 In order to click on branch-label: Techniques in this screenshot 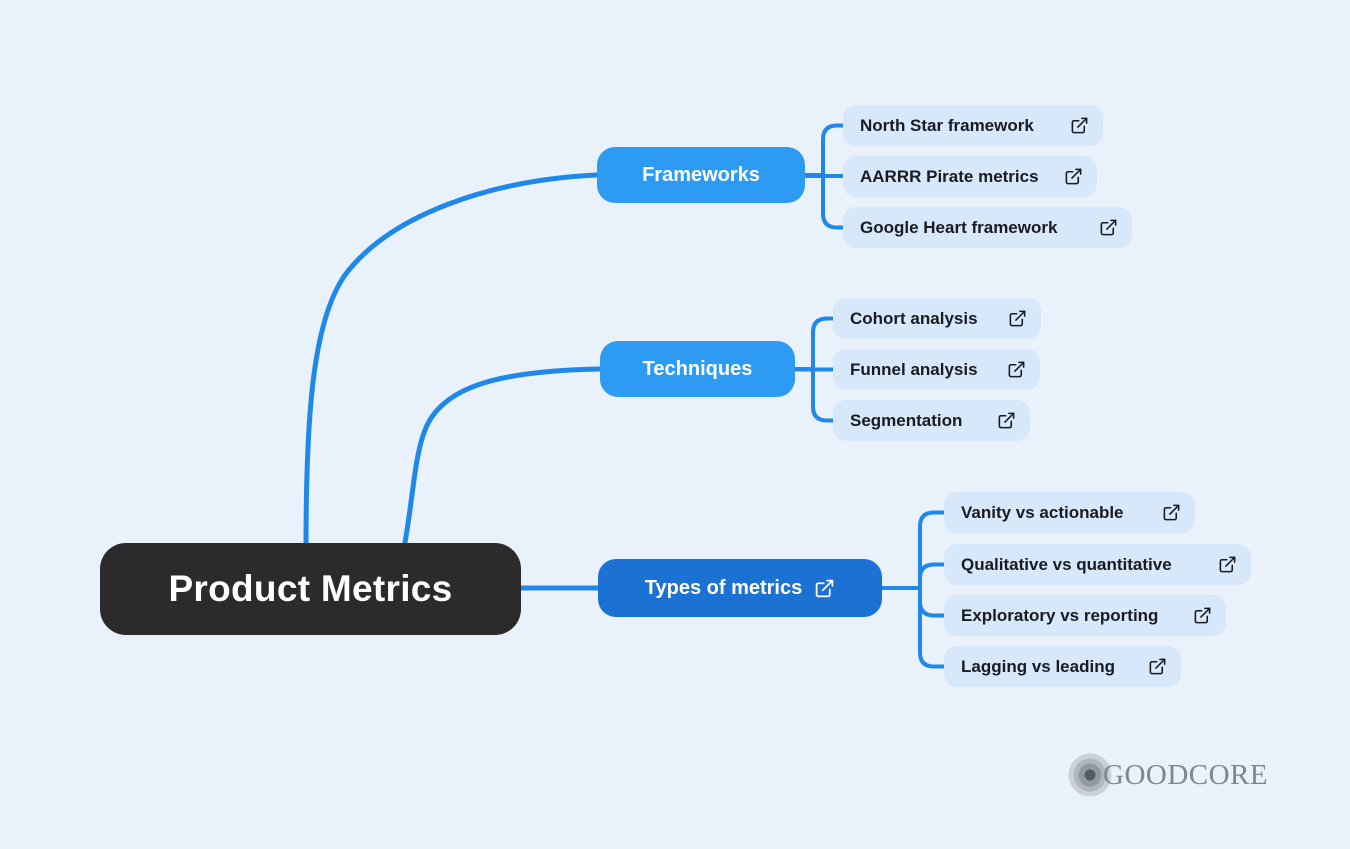, I will do `click(697, 368)`.